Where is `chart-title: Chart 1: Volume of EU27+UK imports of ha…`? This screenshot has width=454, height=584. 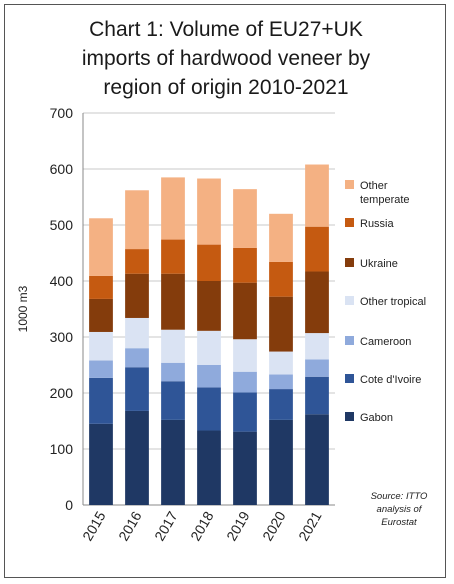 chart-title: Chart 1: Volume of EU27+UK imports of ha… is located at coordinates (226, 58).